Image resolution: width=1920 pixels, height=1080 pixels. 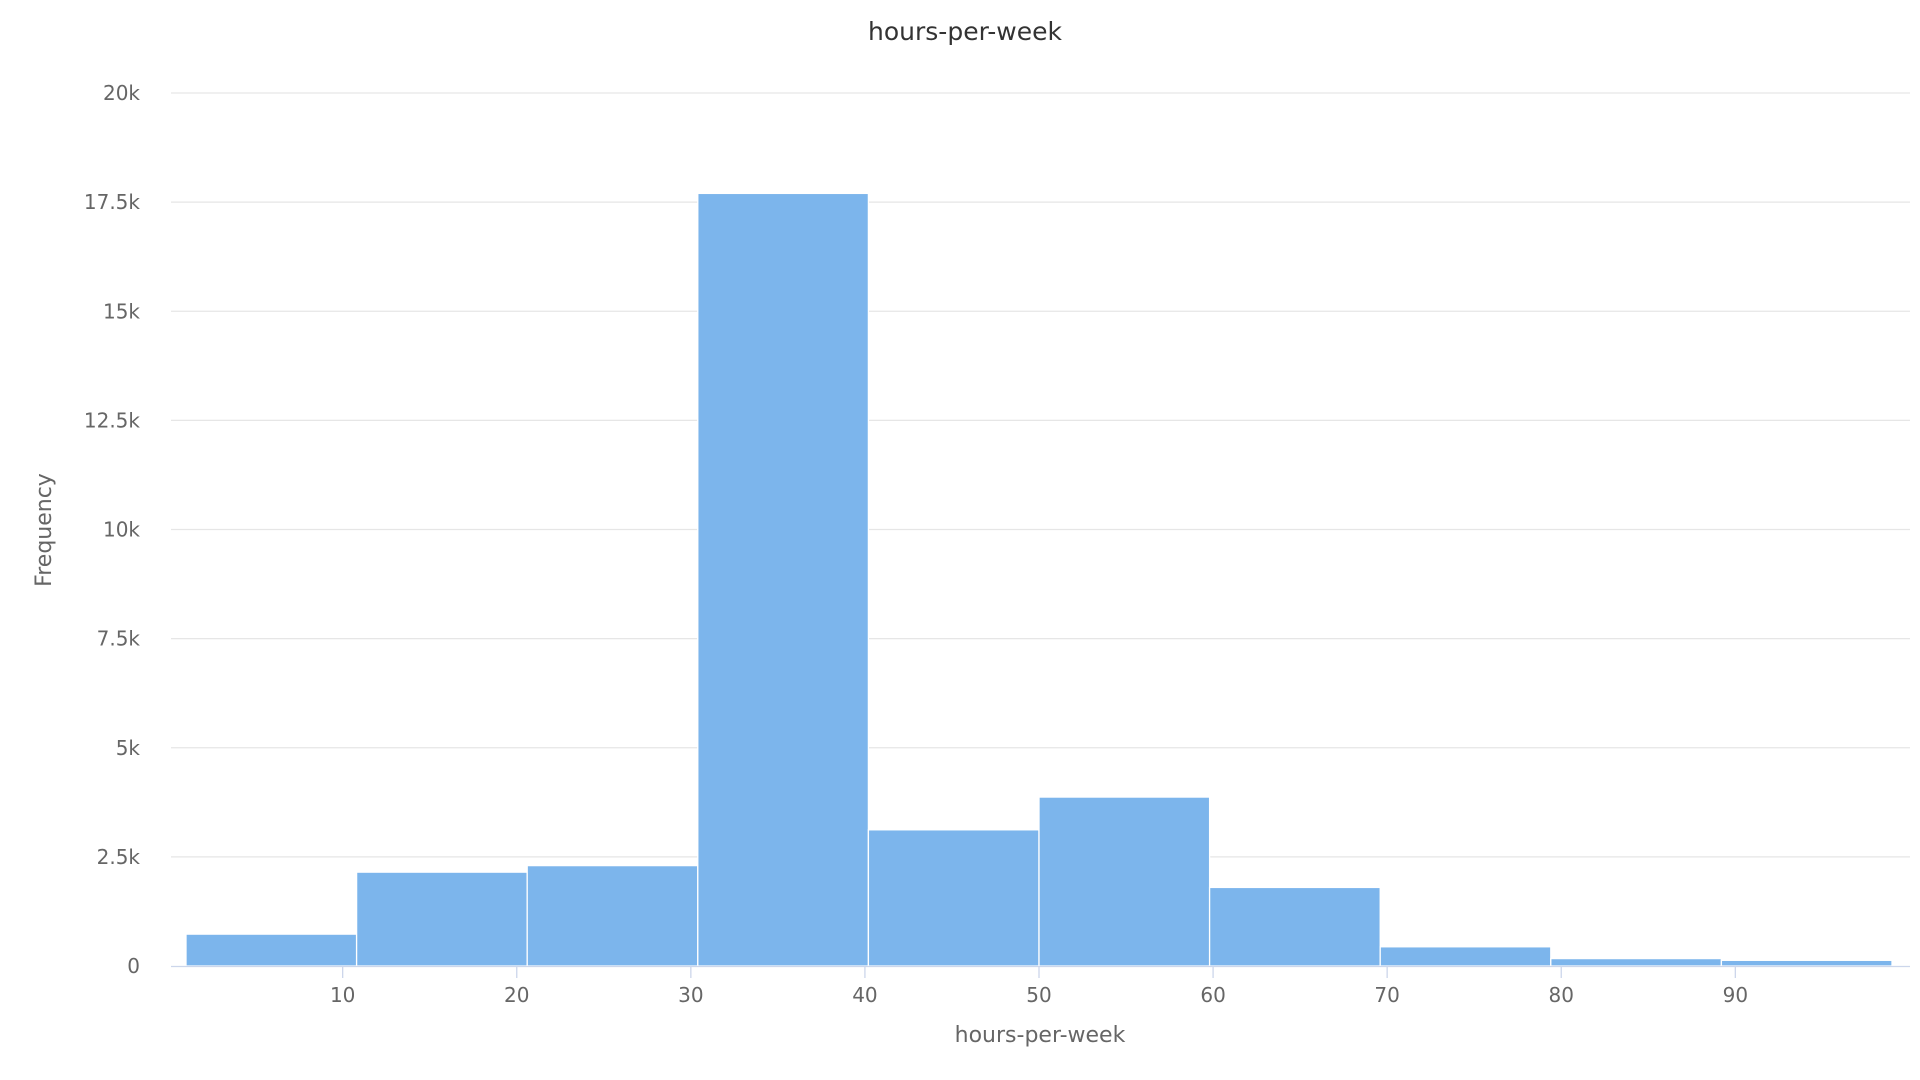 What do you see at coordinates (112, 420) in the screenshot?
I see `y-tick-label: 12.5k` at bounding box center [112, 420].